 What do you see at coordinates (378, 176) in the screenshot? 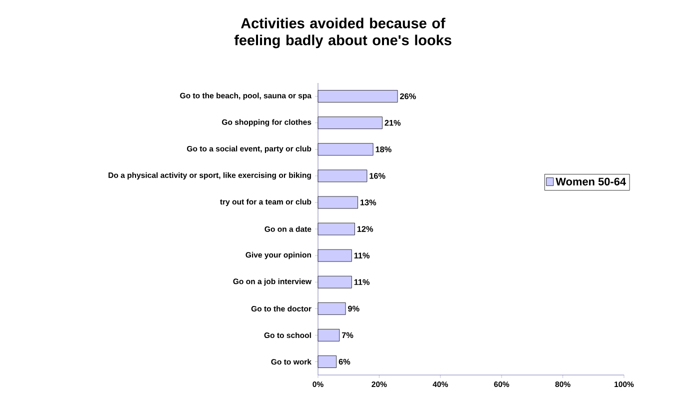
I see `data-label: 16%` at bounding box center [378, 176].